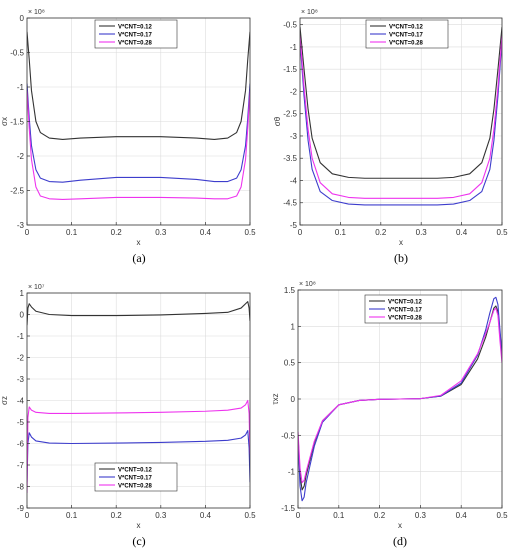 This screenshot has width=514, height=550. What do you see at coordinates (290, 290) in the screenshot?
I see `y-tick-label: 1.5` at bounding box center [290, 290].